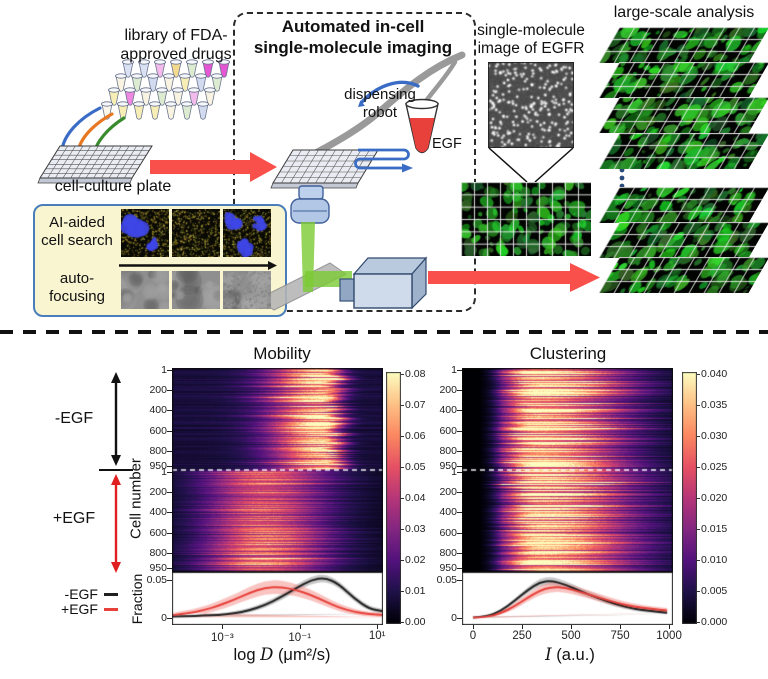 Image resolution: width=768 pixels, height=679 pixels. I want to click on stack-ellipsis-icon, so click(622, 178).